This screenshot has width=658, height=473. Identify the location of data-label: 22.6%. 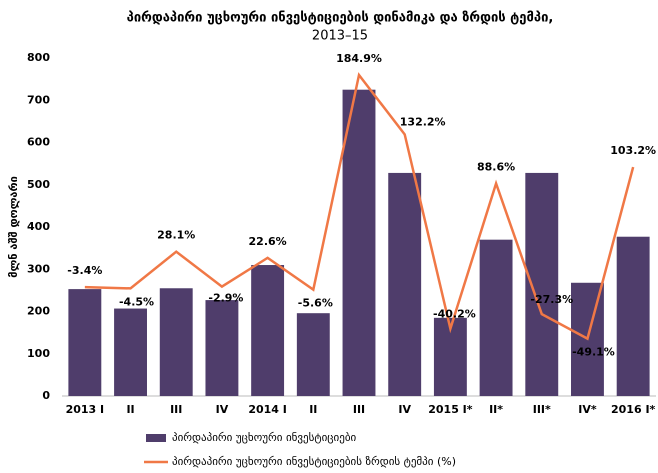
(268, 241).